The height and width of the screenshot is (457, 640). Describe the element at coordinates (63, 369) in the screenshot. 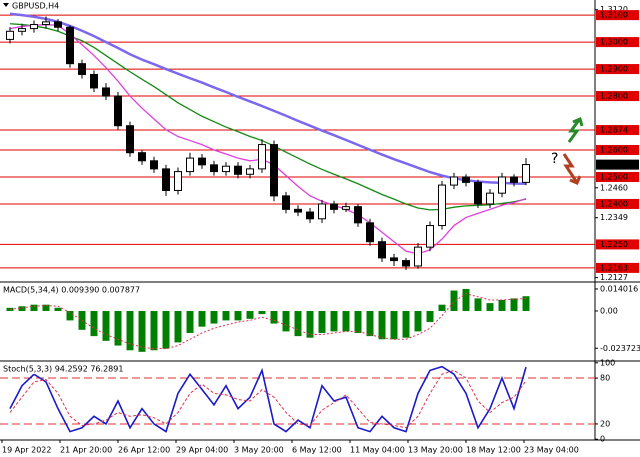

I see `panel-title: Stoch(5,3,3) 94.2592 76.2891` at that location.